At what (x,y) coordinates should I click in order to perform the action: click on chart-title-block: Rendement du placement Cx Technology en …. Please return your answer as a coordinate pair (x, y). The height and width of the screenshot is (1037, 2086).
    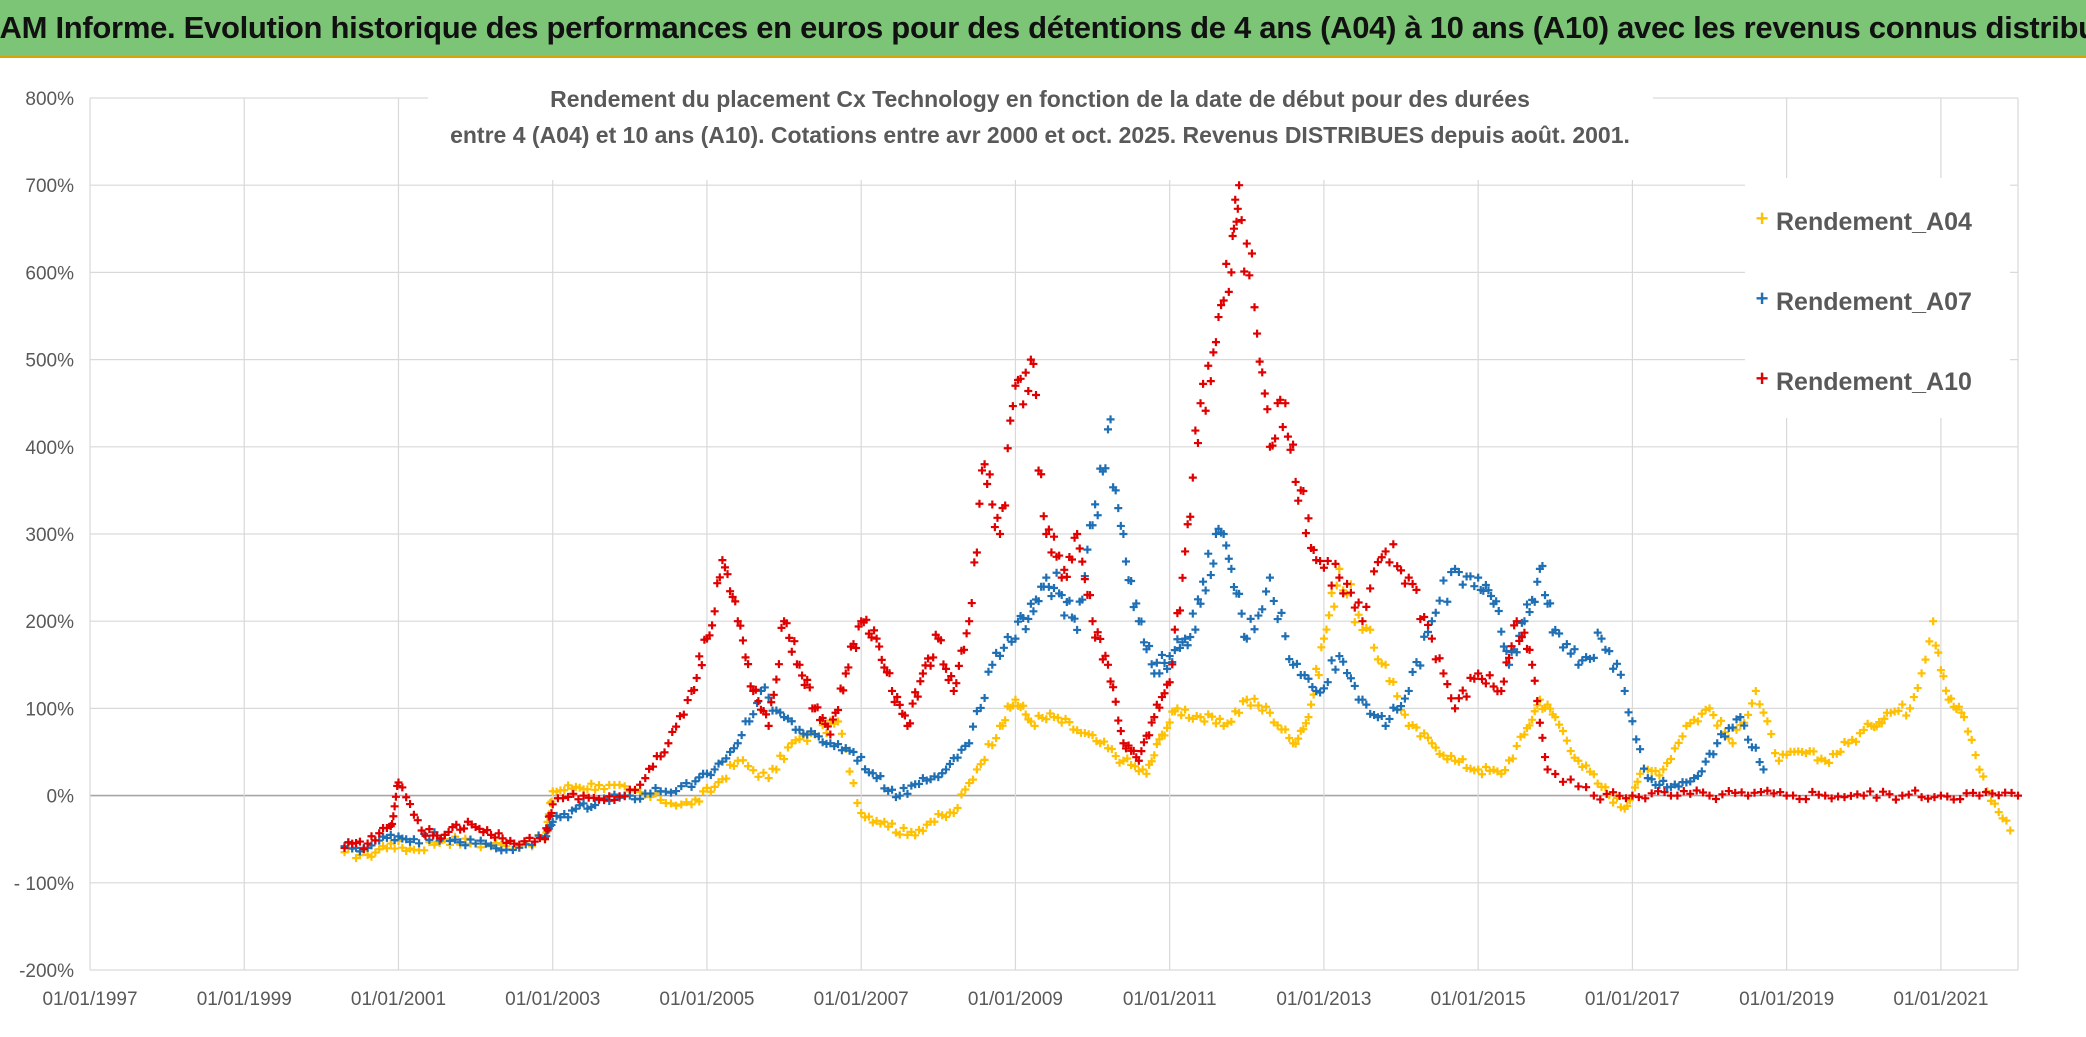
    Looking at the image, I should click on (1040, 130).